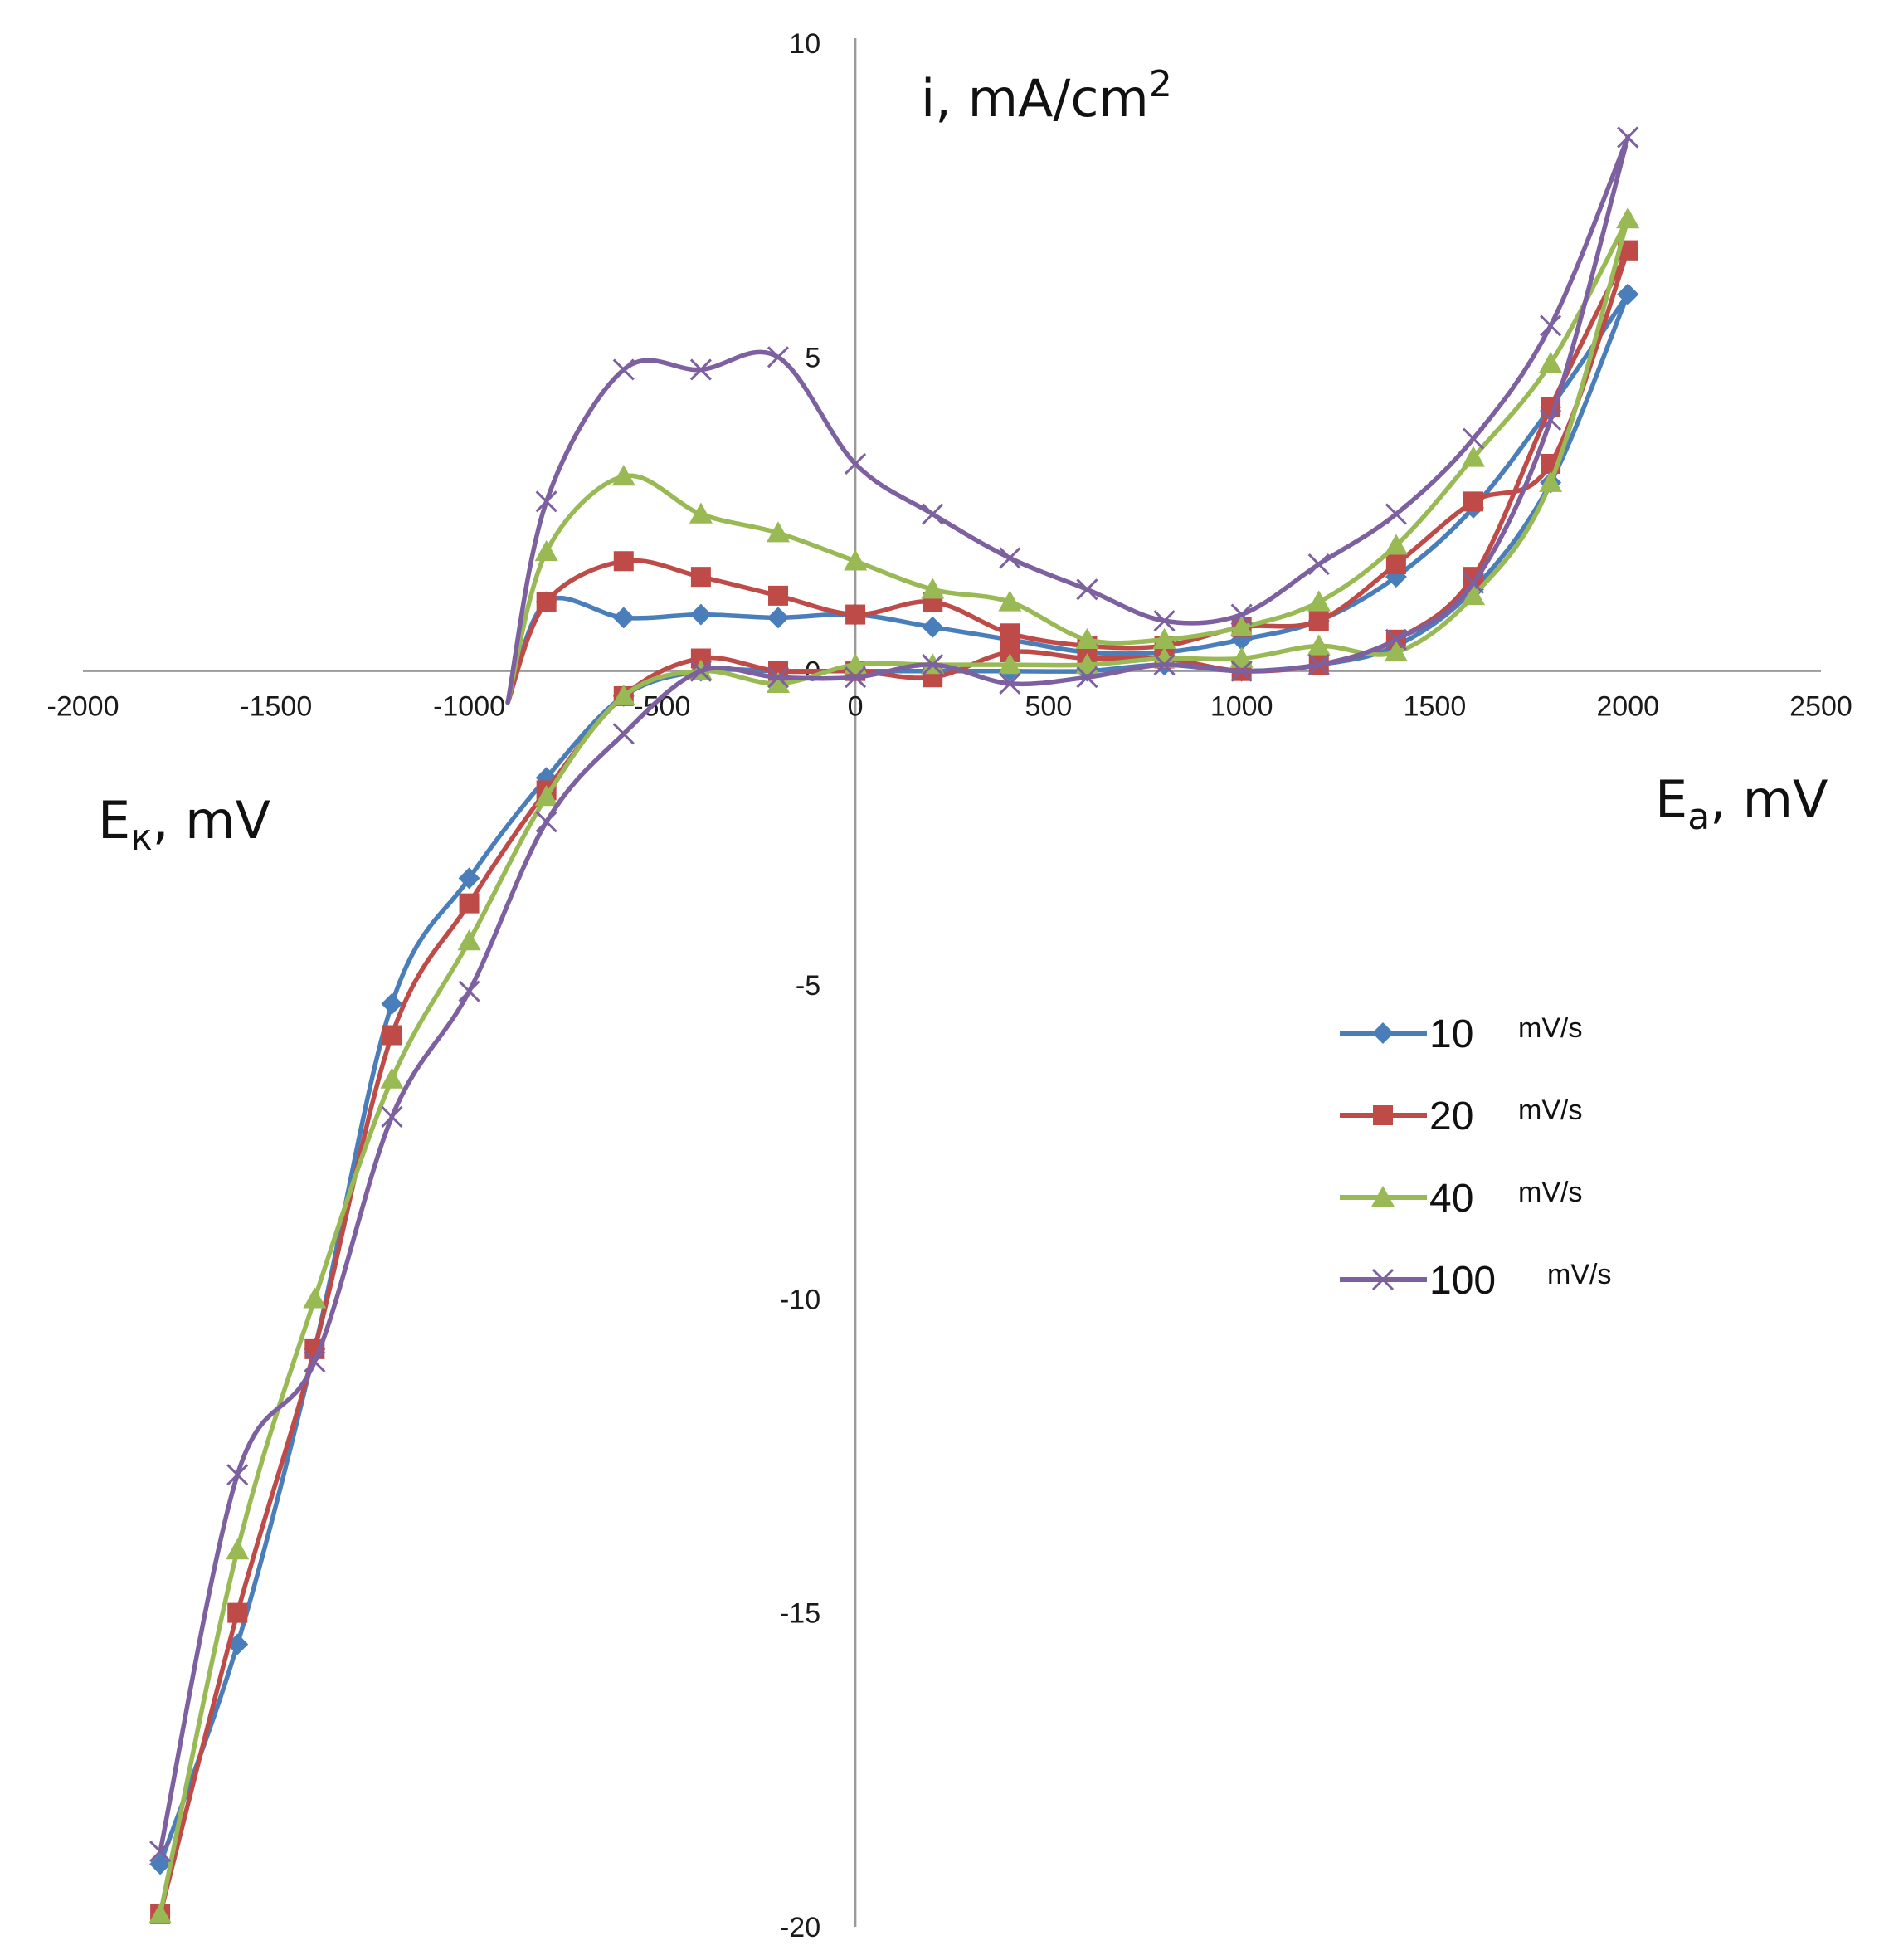 The image size is (1884, 1960). I want to click on legend-label: 10, so click(1451, 1034).